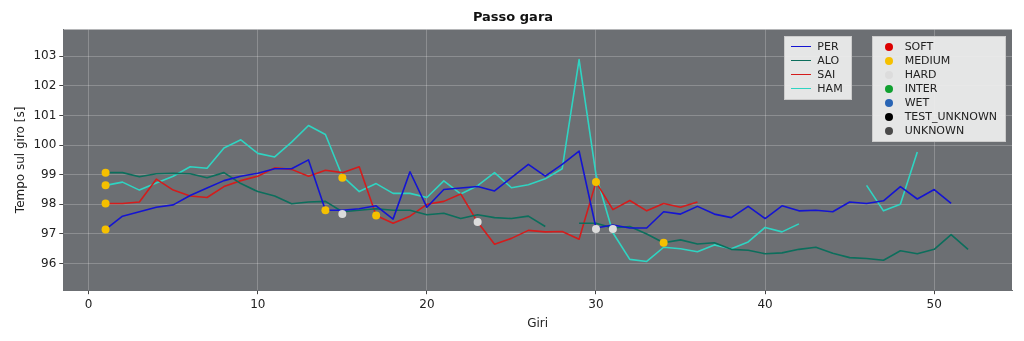  I want to click on y-tick-label: 98, so click(49, 203).